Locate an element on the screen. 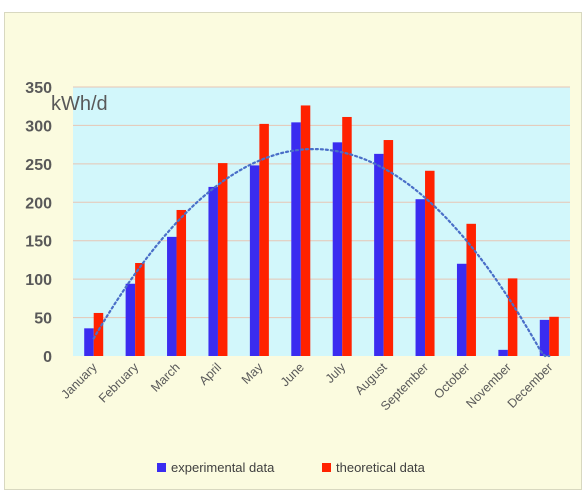  unit-label: kWh/d is located at coordinates (79, 104).